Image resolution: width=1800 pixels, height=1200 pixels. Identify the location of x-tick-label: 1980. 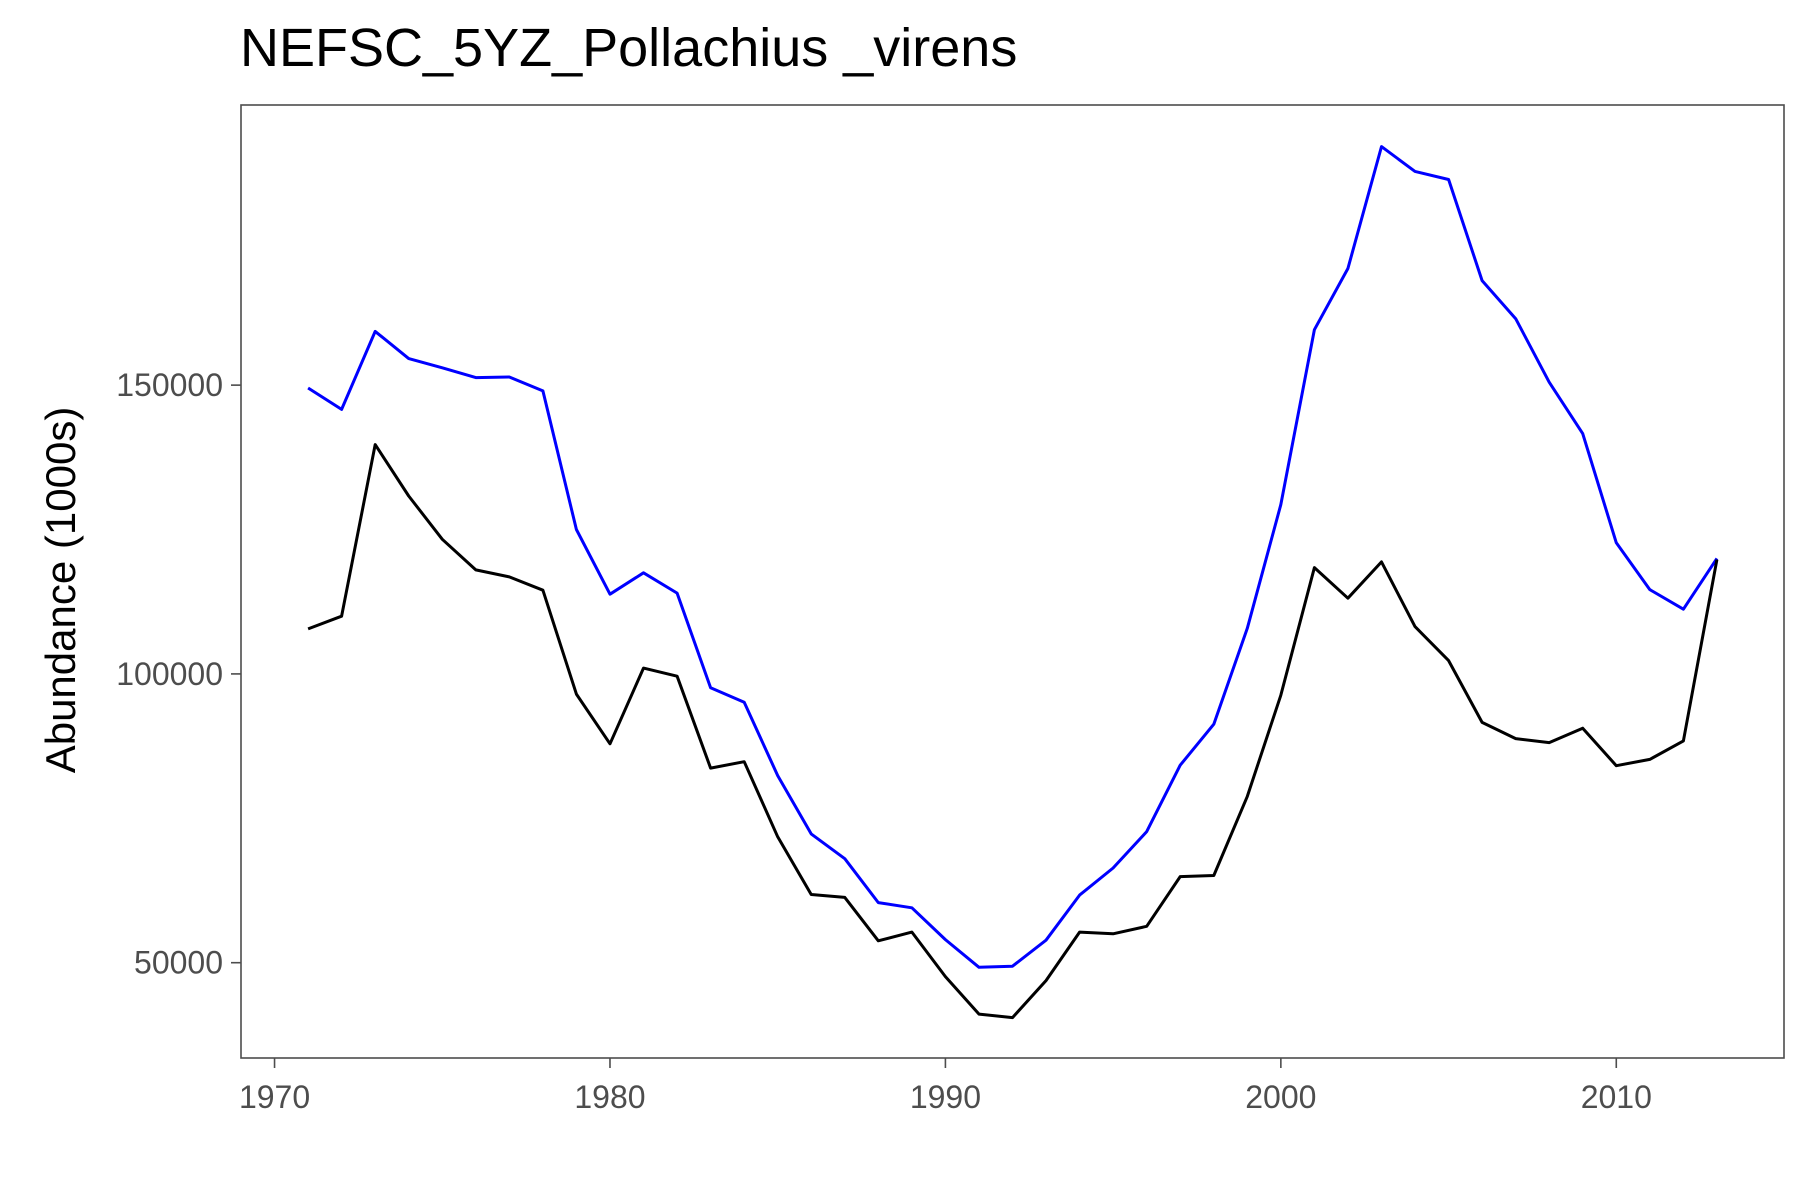
(609, 1097).